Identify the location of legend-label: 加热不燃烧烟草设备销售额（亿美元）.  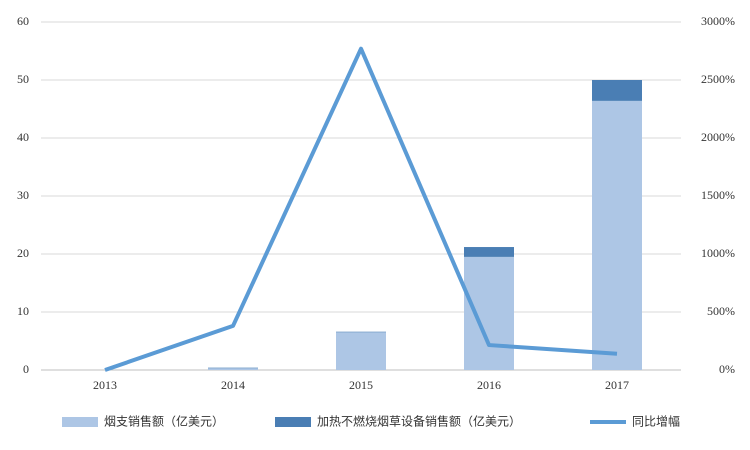
(419, 421).